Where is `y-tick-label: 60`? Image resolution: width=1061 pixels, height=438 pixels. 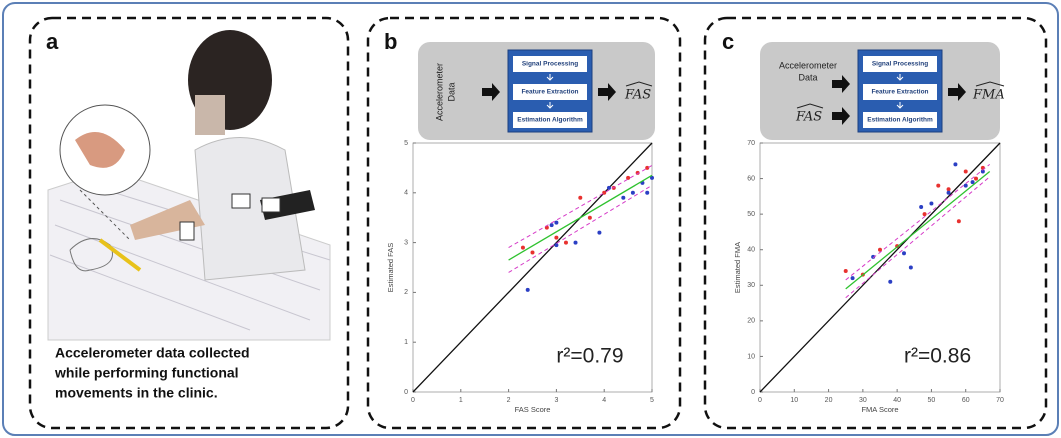 y-tick-label: 60 is located at coordinates (751, 178).